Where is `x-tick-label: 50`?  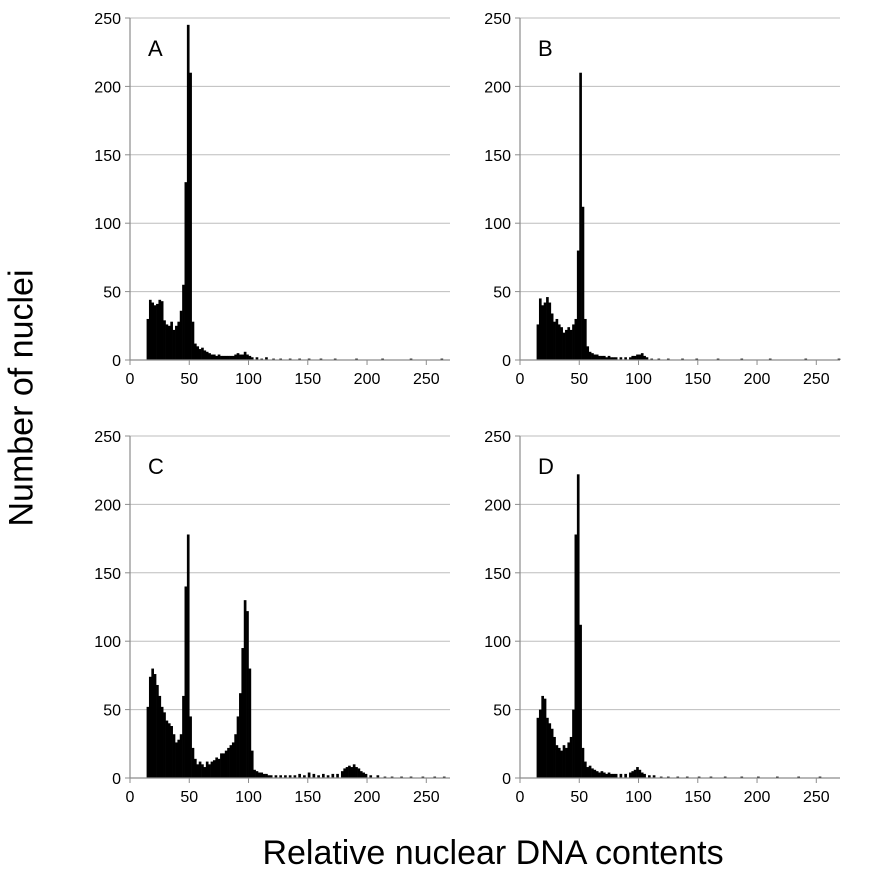
x-tick-label: 50 is located at coordinates (189, 379).